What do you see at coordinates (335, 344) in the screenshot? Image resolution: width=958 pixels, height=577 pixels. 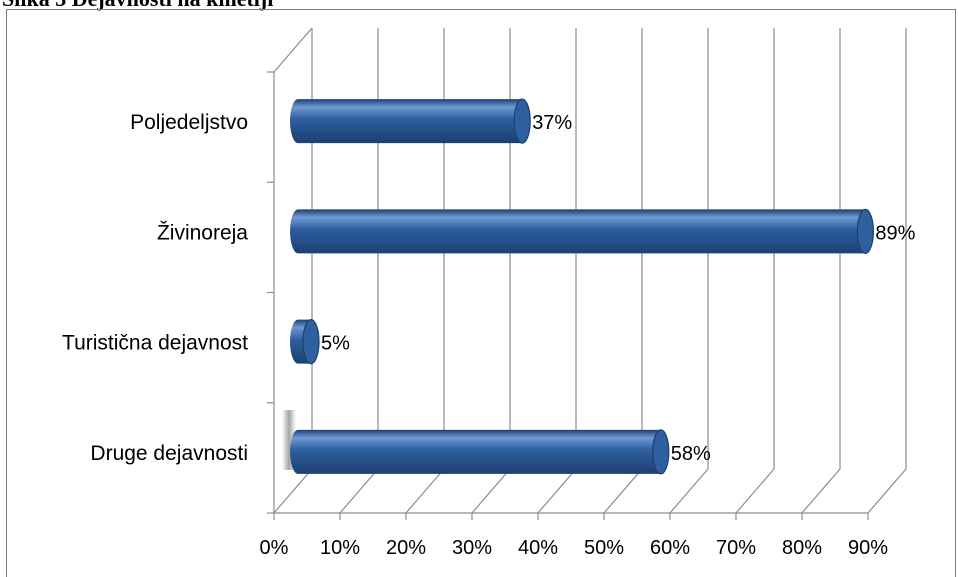 I see `data-label: 5%` at bounding box center [335, 344].